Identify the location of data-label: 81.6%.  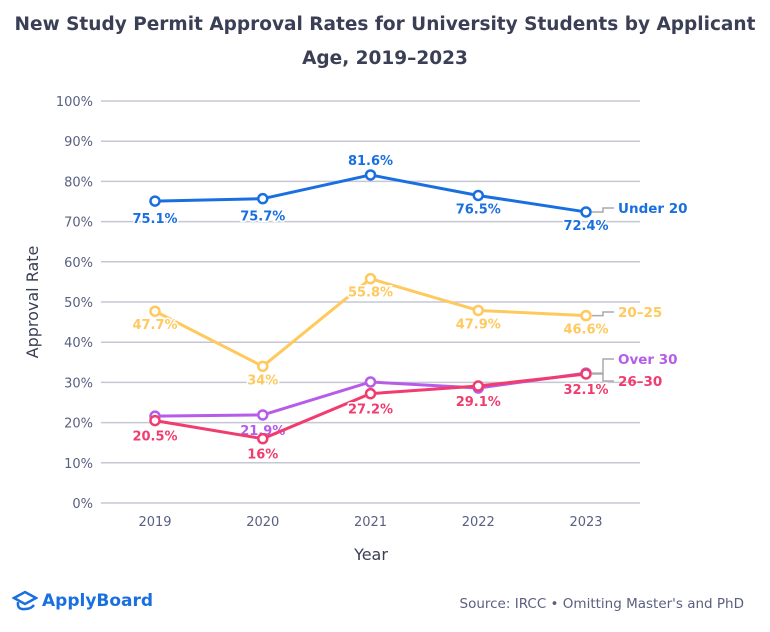
(370, 161).